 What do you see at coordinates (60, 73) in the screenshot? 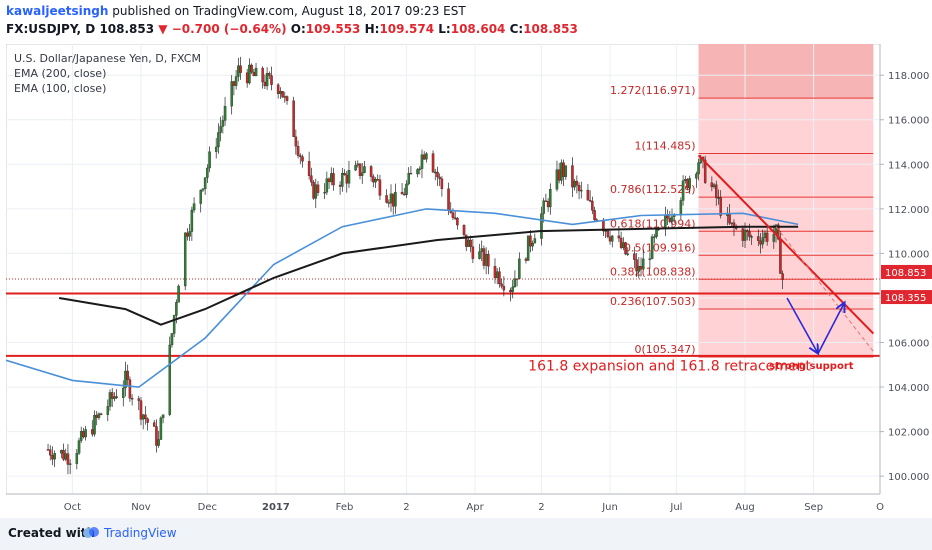
I see `legend-entry: EMA (200, close)` at bounding box center [60, 73].